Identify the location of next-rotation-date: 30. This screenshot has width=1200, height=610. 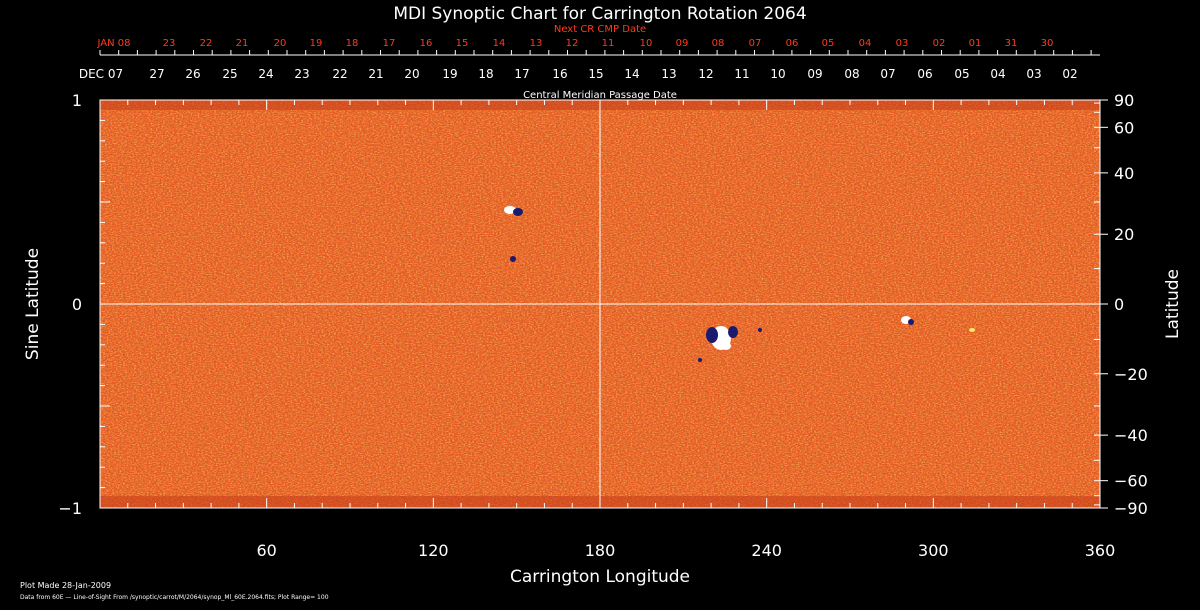
(1047, 43).